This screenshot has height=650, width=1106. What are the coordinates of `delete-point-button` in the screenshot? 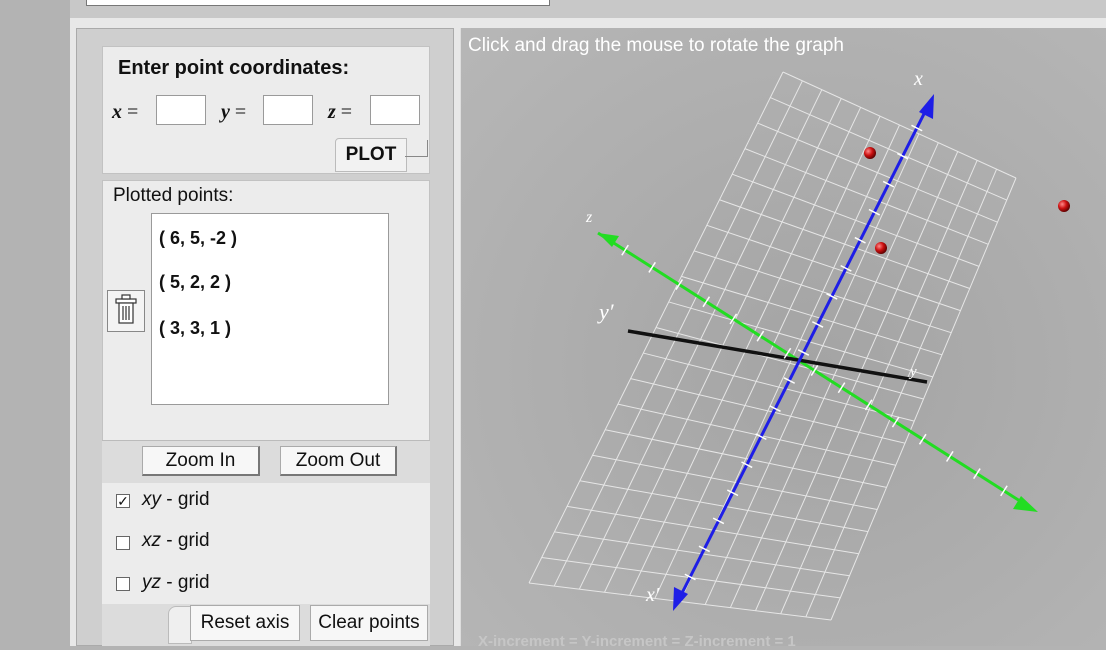 It's located at (126, 311).